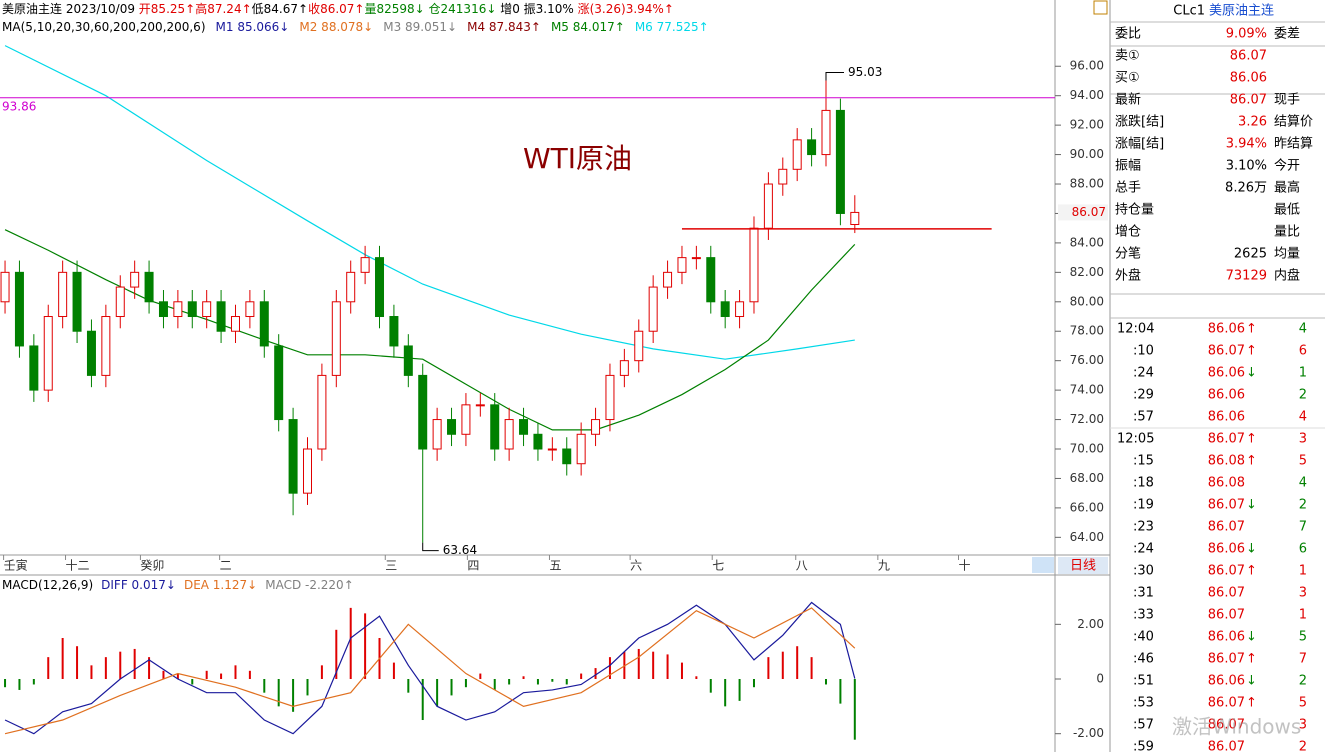  Describe the element at coordinates (47, 585) in the screenshot. I see `macd-title: MACD(12,26,9)` at that location.